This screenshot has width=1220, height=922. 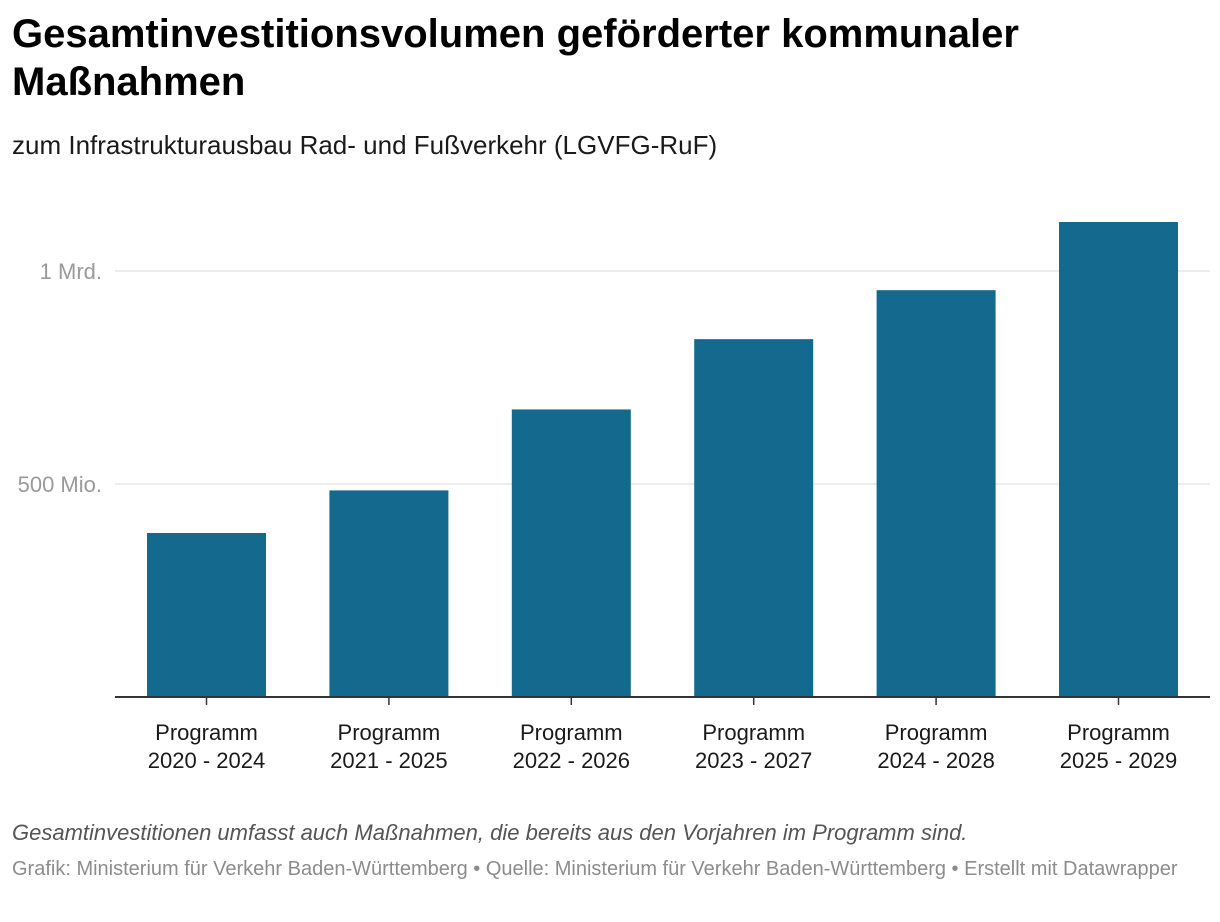 I want to click on x-tick-label: 2021 - 2025, so click(x=388, y=760).